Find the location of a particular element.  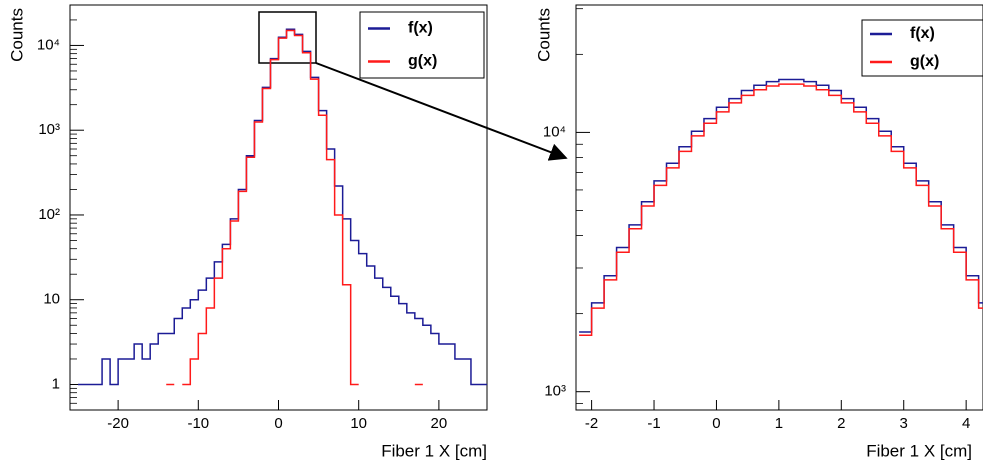

y-tick-label: 10² is located at coordinates (49, 214).